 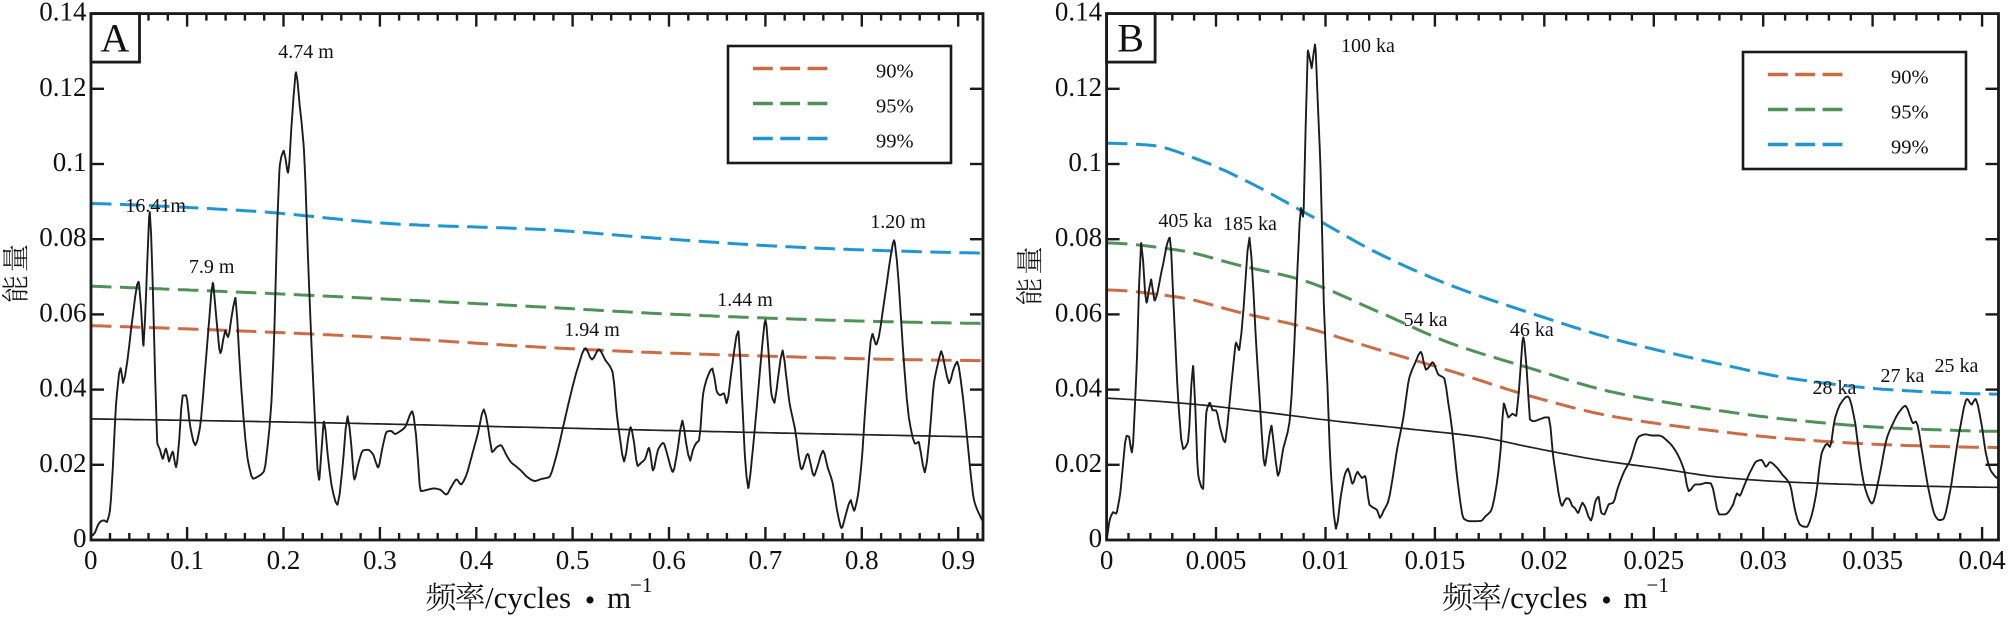 I want to click on svg-text: 405 ka, so click(x=1185, y=221).